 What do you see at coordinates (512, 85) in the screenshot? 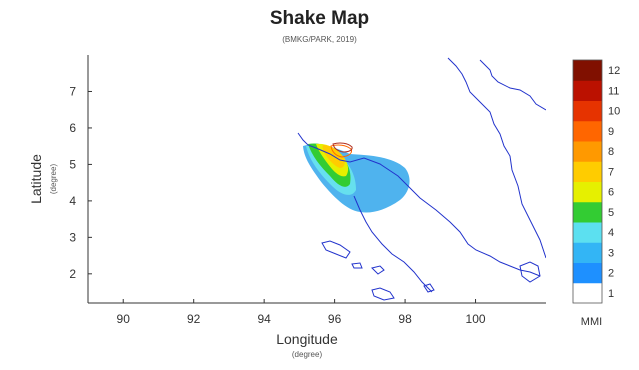
I see `sumatra-northeast-coast` at bounding box center [512, 85].